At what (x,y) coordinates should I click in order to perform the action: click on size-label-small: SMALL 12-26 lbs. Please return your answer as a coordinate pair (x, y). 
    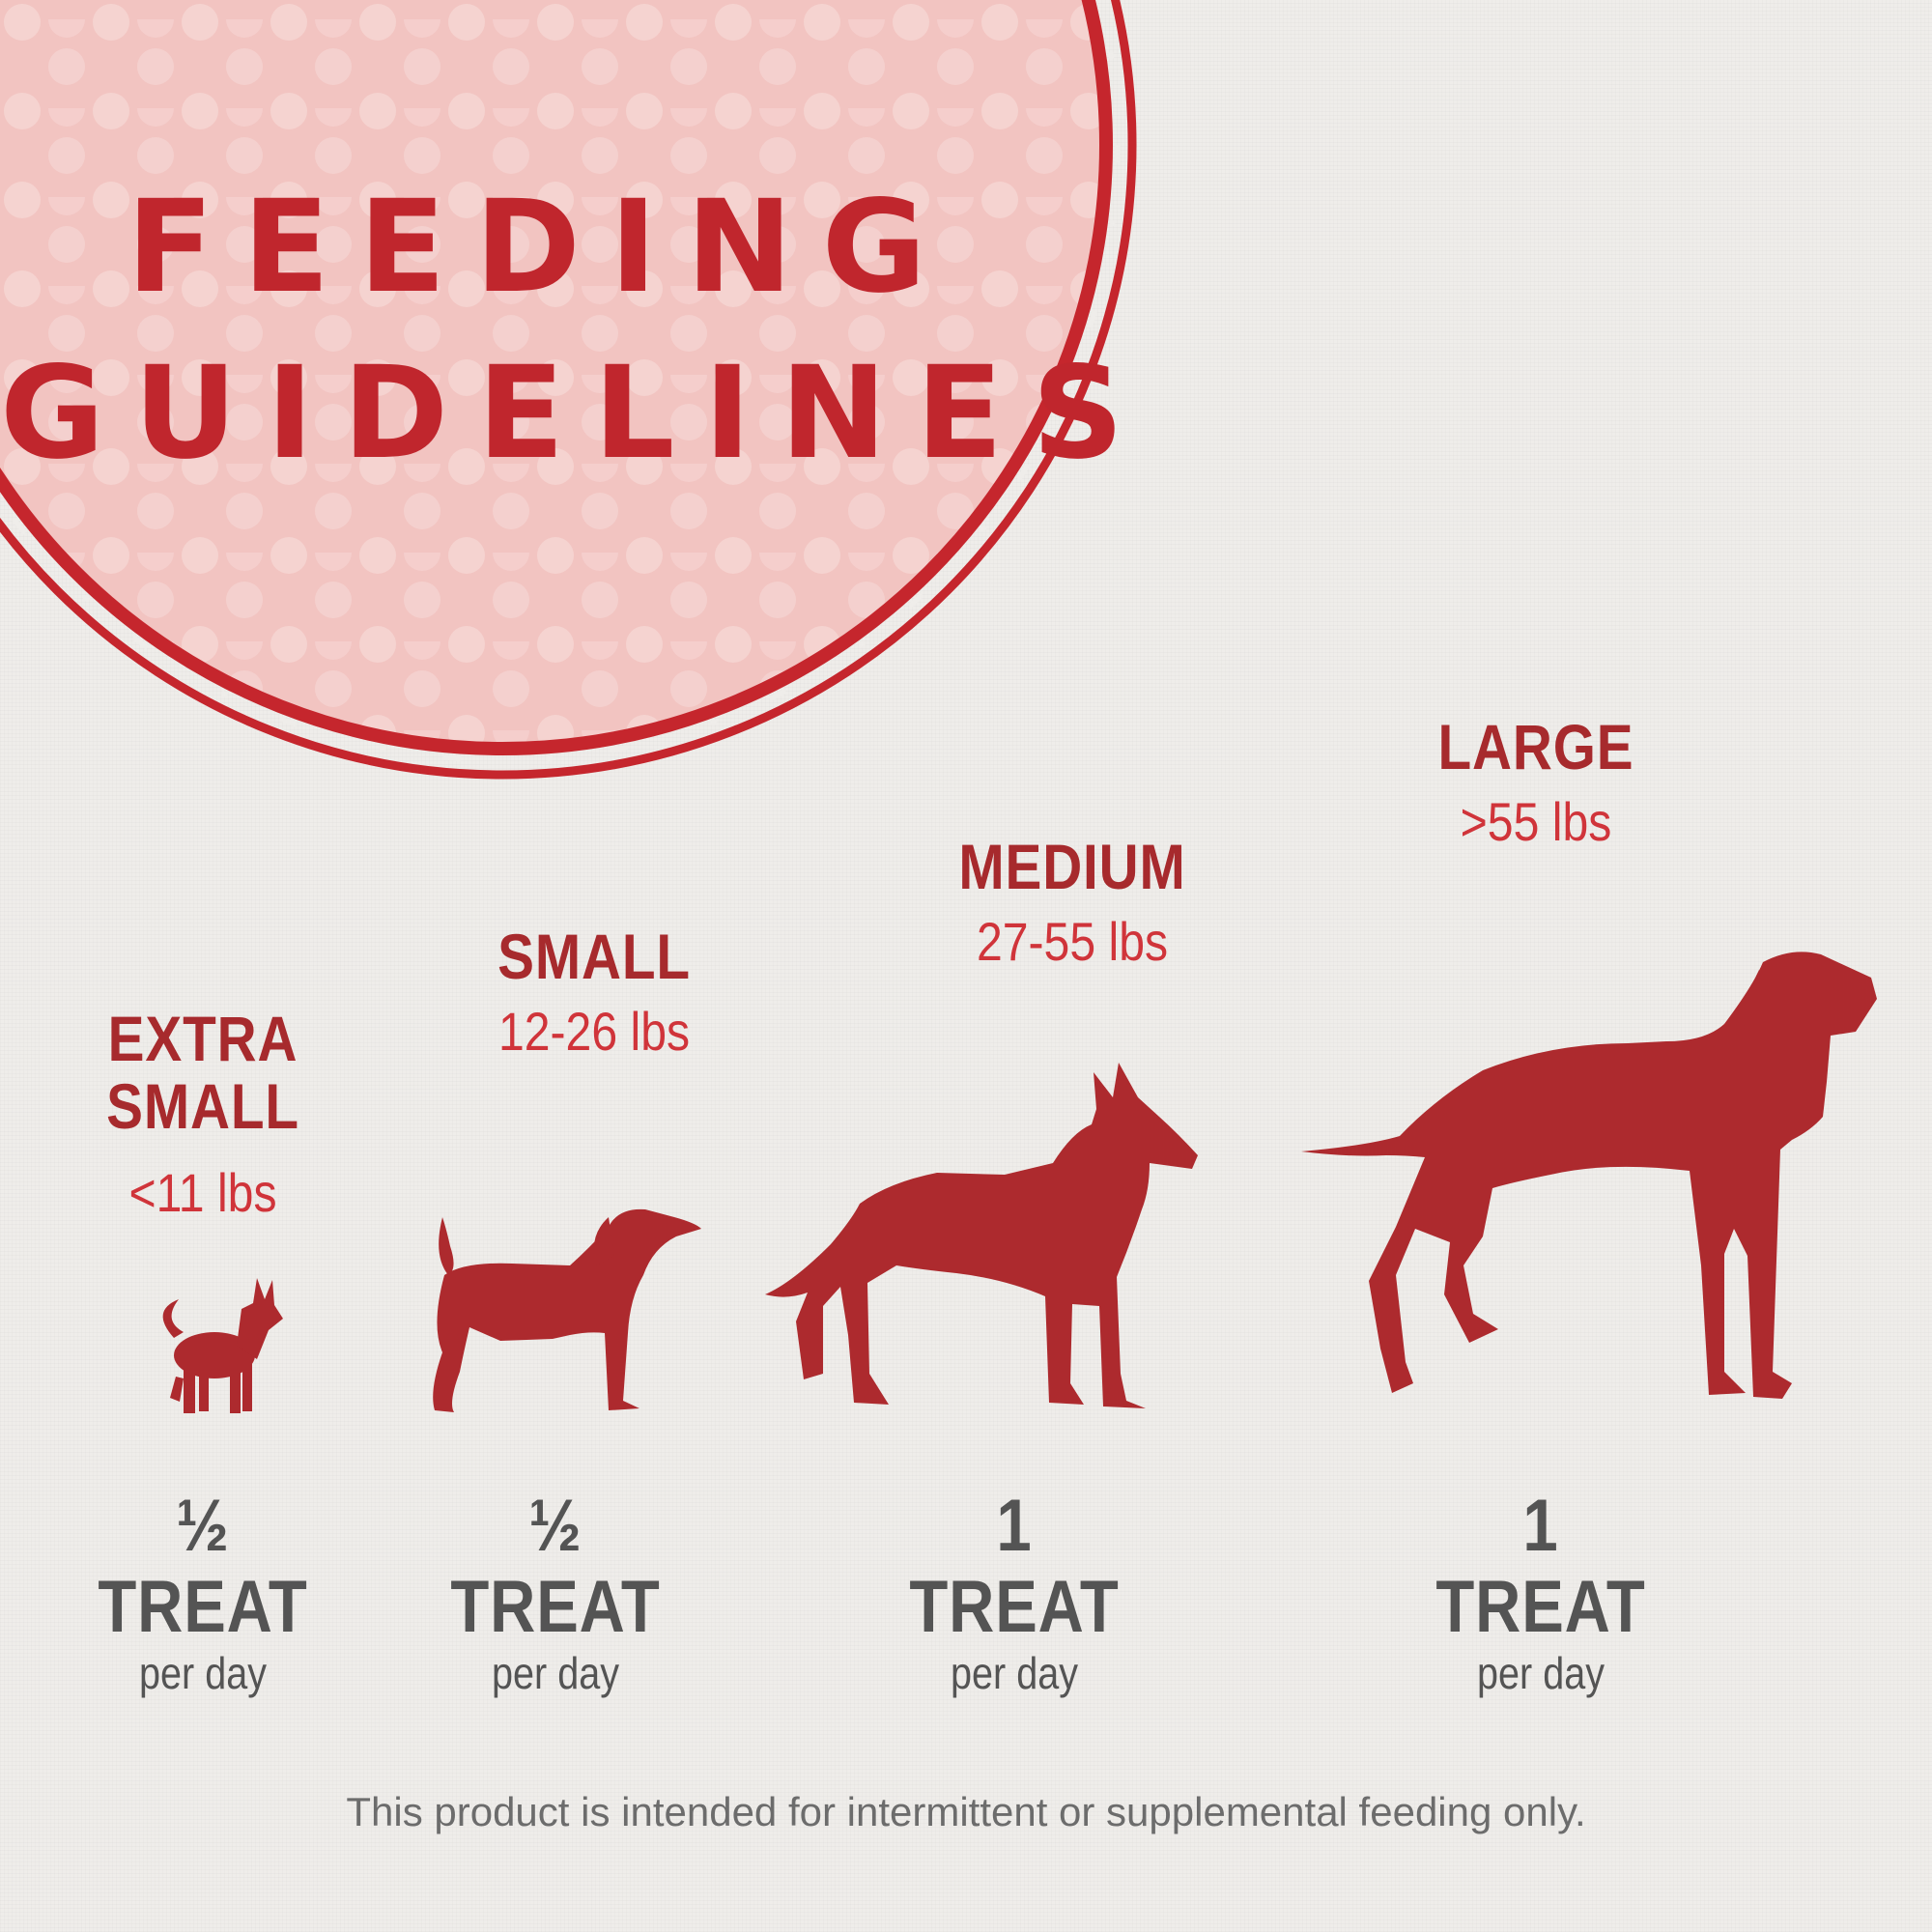
    Looking at the image, I should click on (593, 992).